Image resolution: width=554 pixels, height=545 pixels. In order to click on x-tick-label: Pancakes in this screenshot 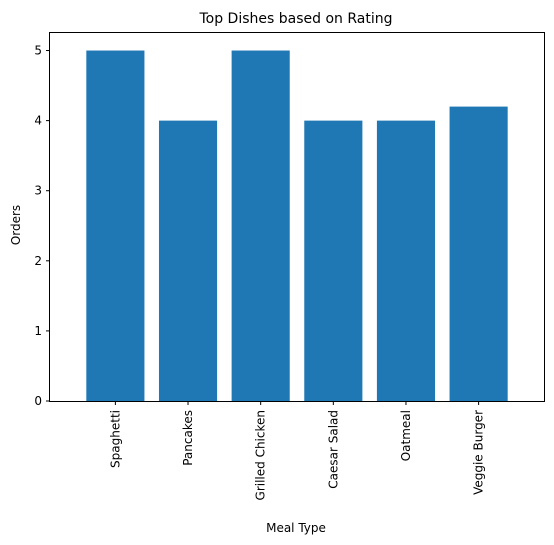, I will do `click(188, 438)`.